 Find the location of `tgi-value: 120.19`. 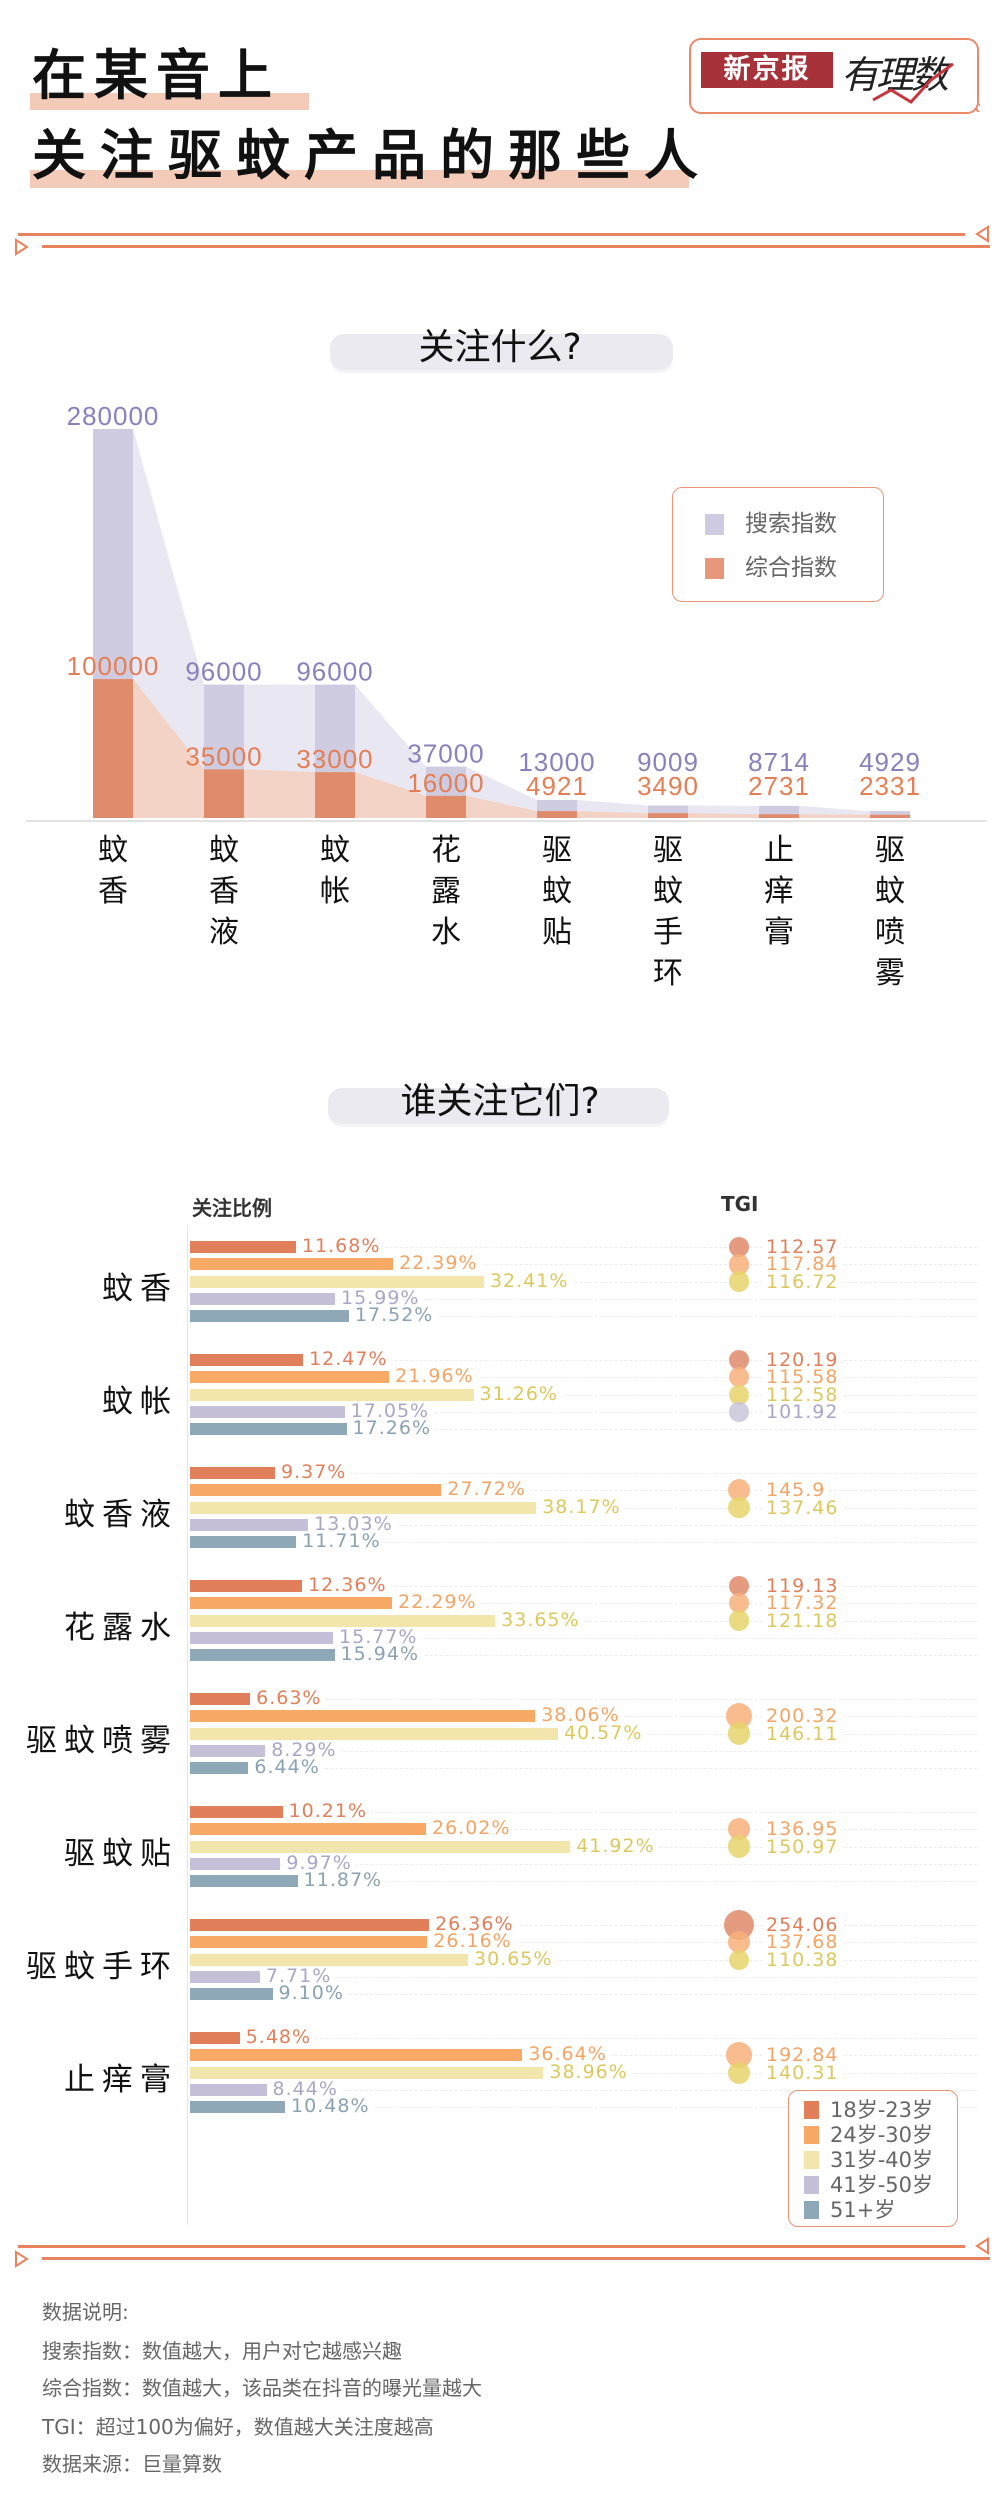

tgi-value: 120.19 is located at coordinates (802, 1360).